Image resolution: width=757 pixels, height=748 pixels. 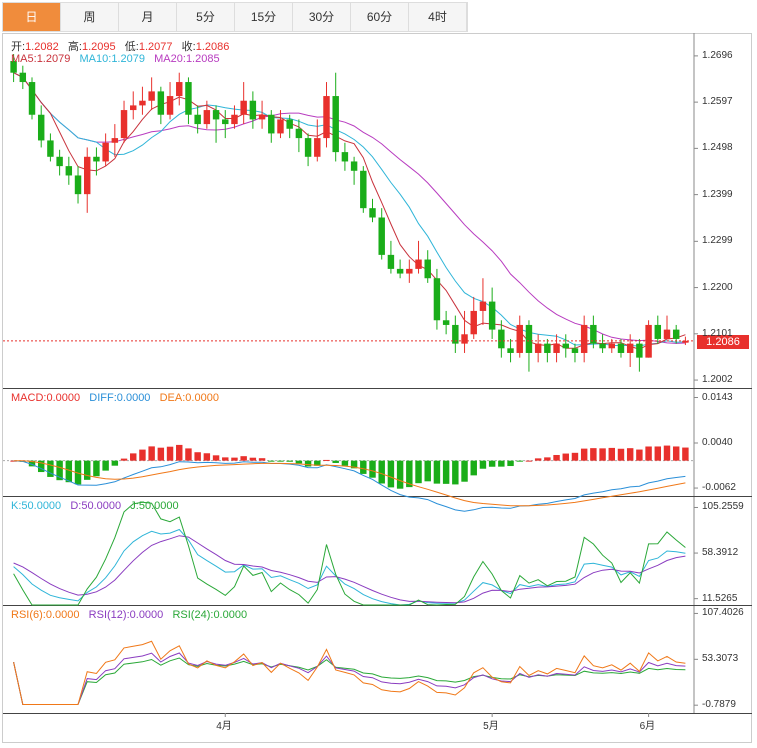 What do you see at coordinates (63, 398) in the screenshot?
I see `macd-value: 0.0000` at bounding box center [63, 398].